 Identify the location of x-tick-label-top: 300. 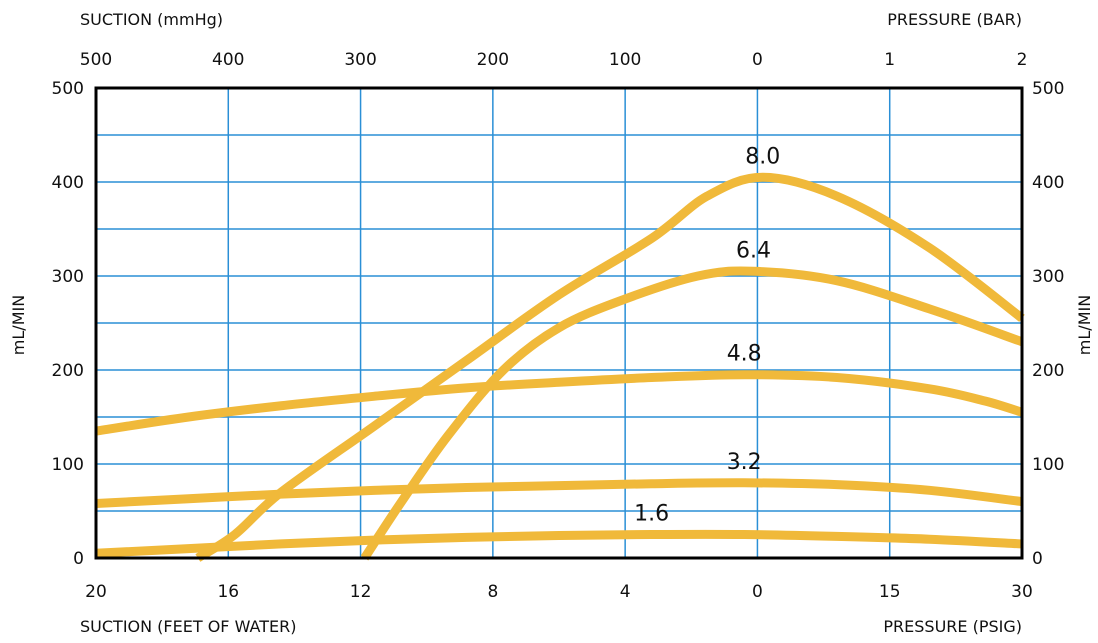
(360, 60).